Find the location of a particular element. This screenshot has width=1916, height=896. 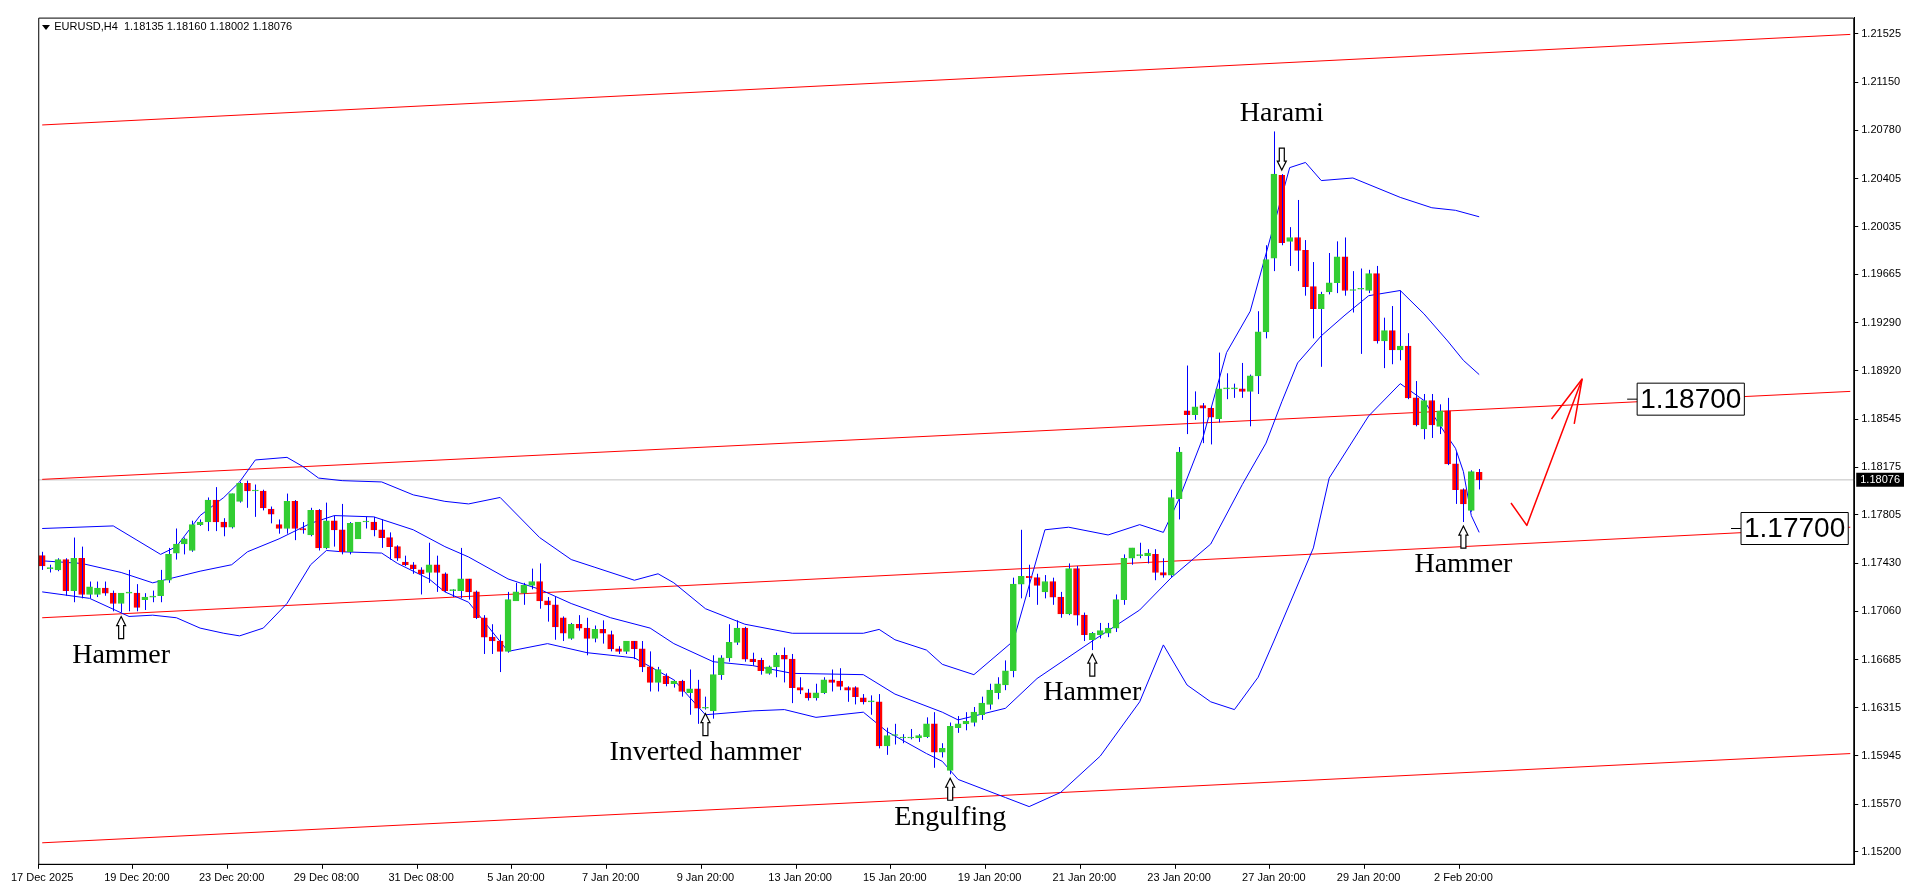

chart-title: EURUSD,H4 1.18135 1.18160 1.18002 1.18076 is located at coordinates (173, 26).